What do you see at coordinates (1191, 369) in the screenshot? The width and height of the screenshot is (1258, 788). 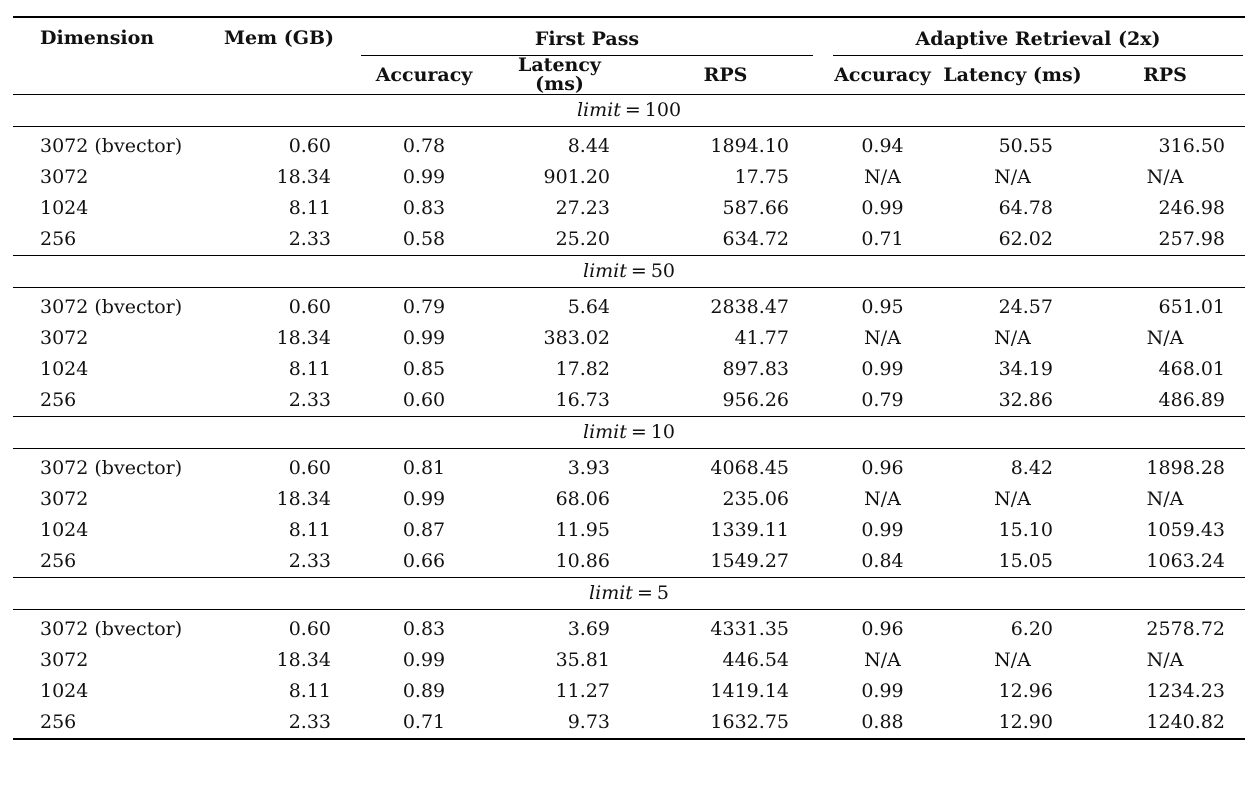 I see `cell-7: 468.01` at bounding box center [1191, 369].